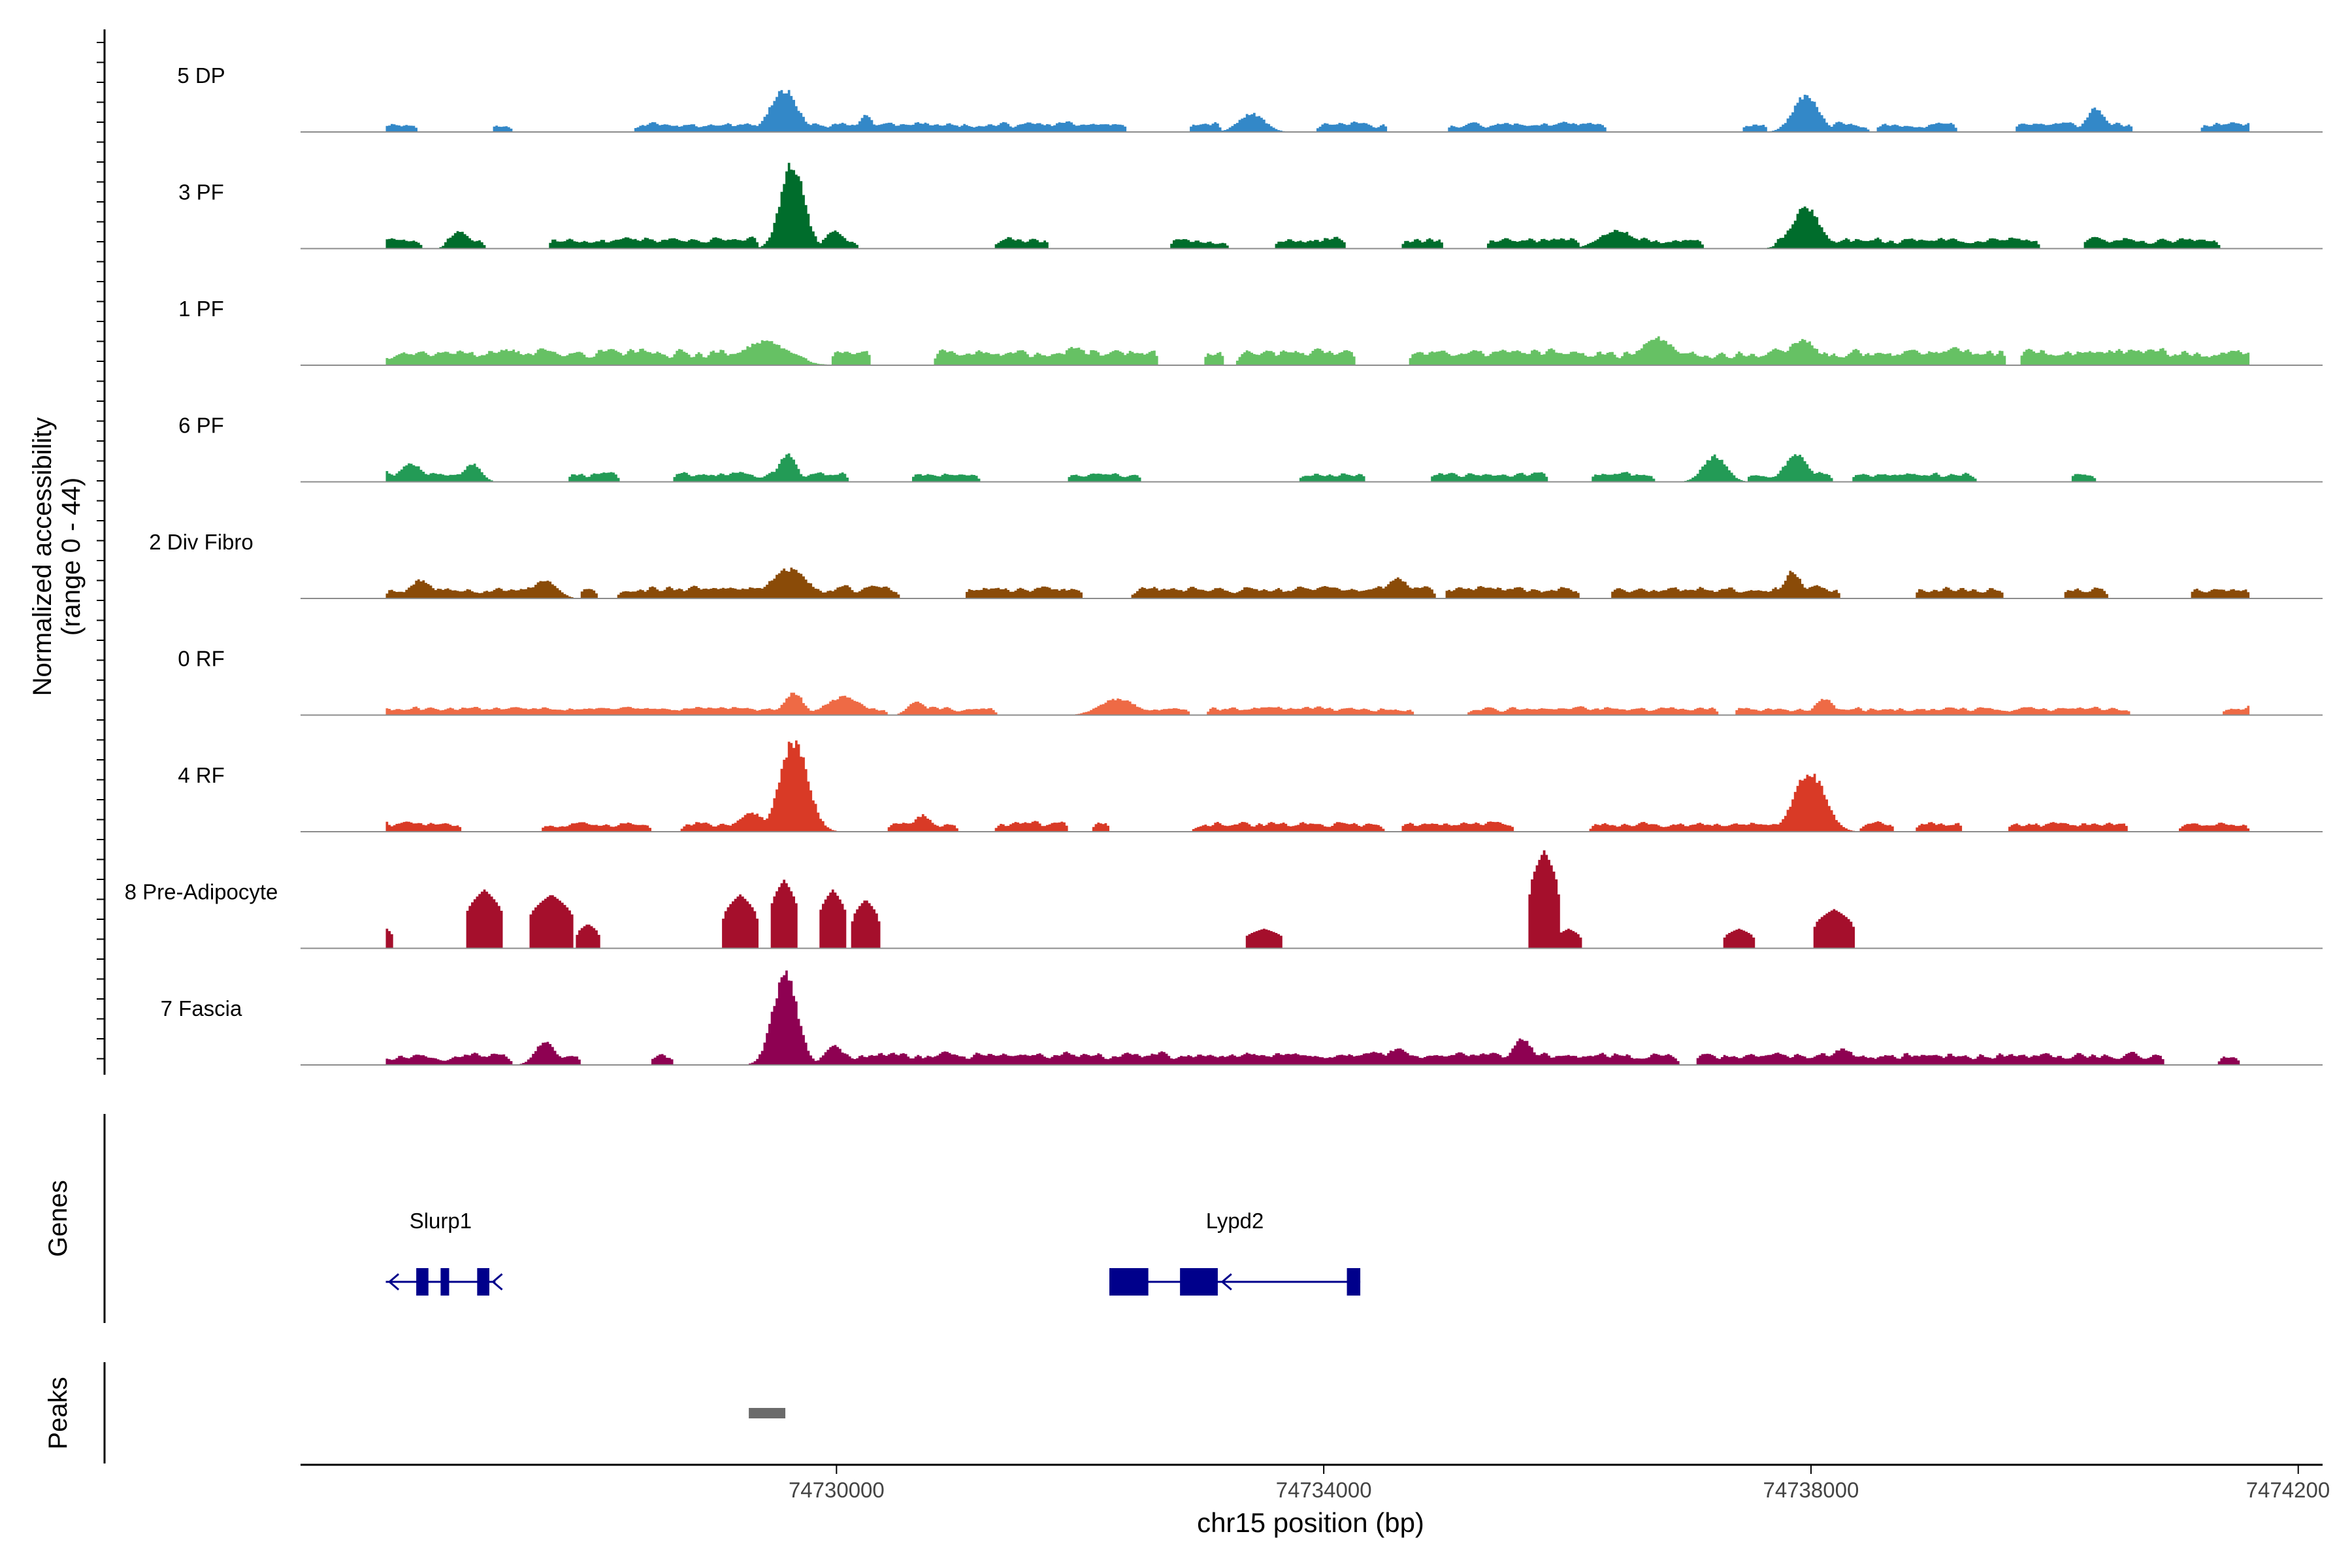 The height and width of the screenshot is (1568, 2352). What do you see at coordinates (201, 775) in the screenshot?
I see `track-label: 4 RF` at bounding box center [201, 775].